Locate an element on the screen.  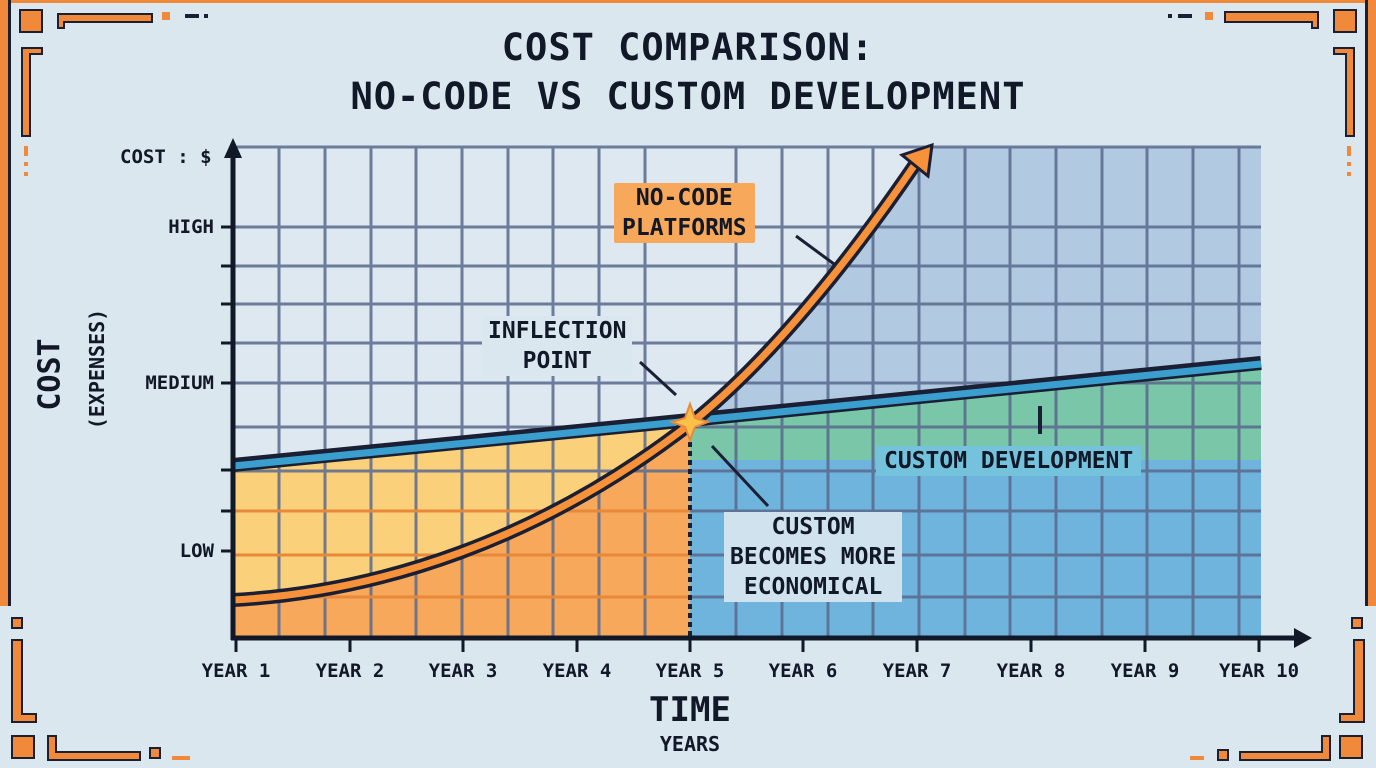
nocode-excess-region is located at coordinates (975, 283).